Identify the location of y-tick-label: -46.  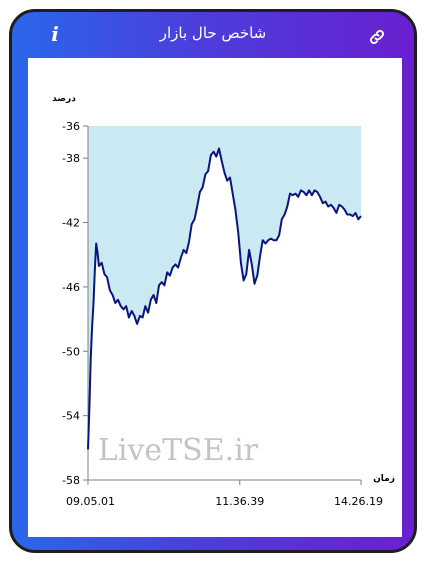
(71, 287).